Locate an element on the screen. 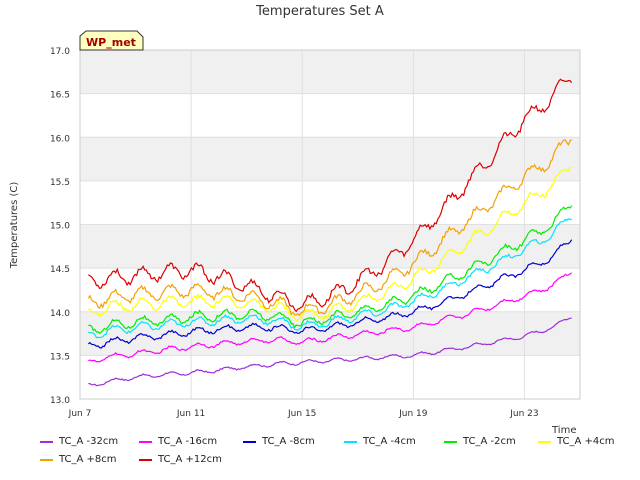 The width and height of the screenshot is (640, 480). y-tick-label: 14.5 is located at coordinates (60, 270).